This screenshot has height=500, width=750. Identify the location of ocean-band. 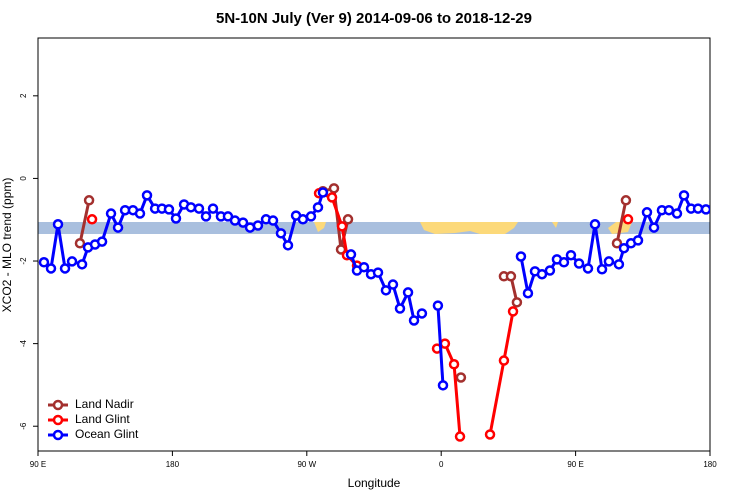
(374, 228).